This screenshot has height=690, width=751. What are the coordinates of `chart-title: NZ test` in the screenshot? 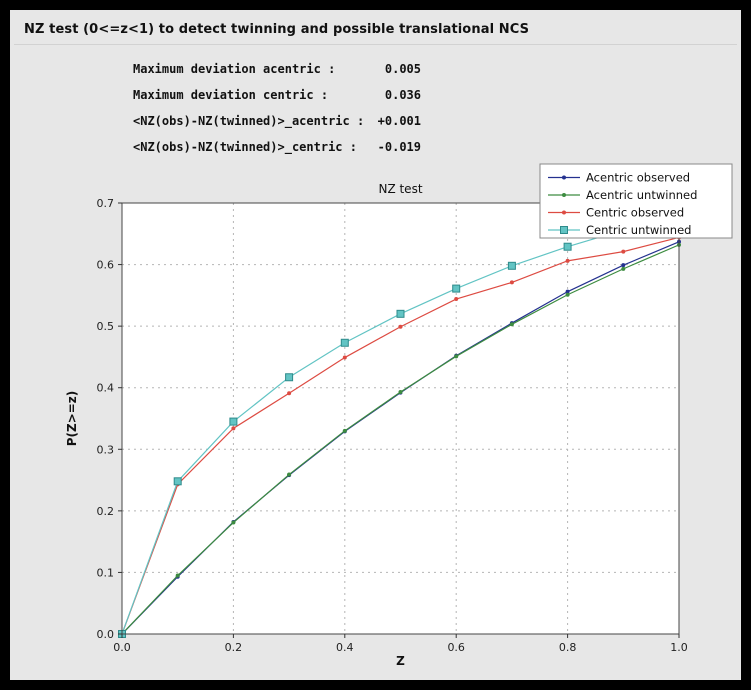 It's located at (400, 189).